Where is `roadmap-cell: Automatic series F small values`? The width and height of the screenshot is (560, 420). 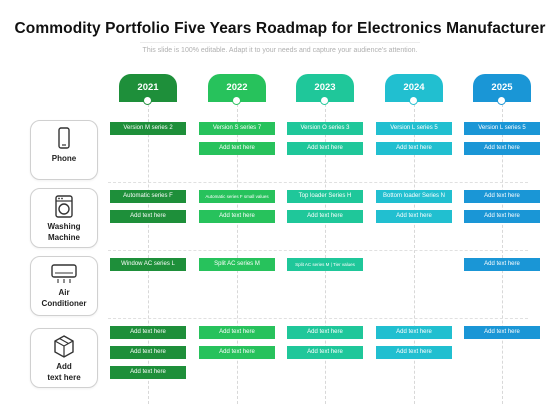
roadmap-cell: Automatic series F small values is located at coordinates (237, 196).